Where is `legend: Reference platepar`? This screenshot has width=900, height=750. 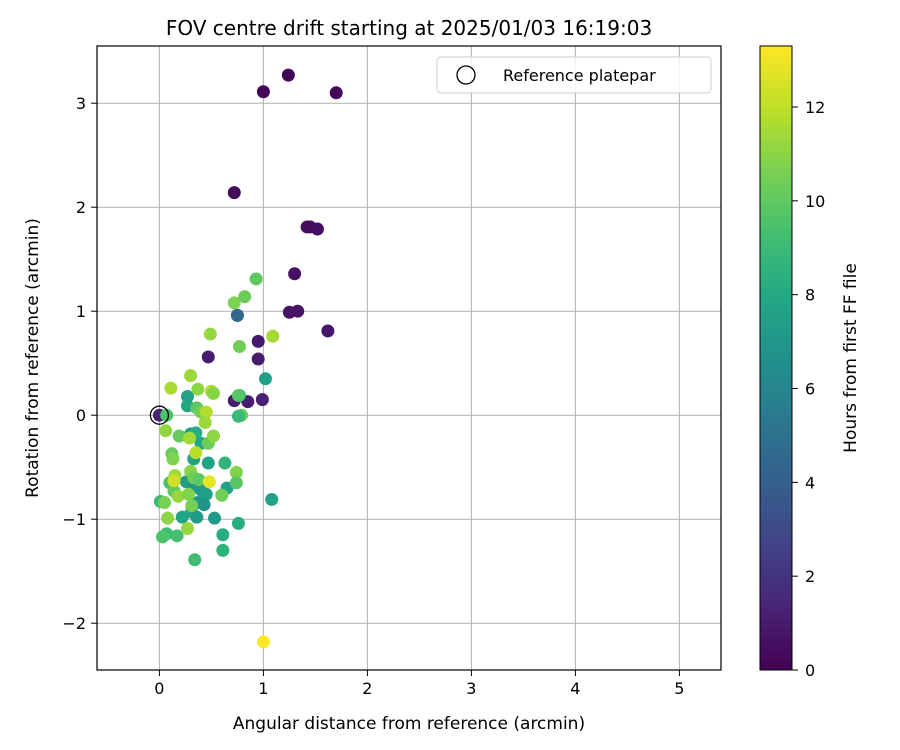
legend: Reference platepar is located at coordinates (574, 75).